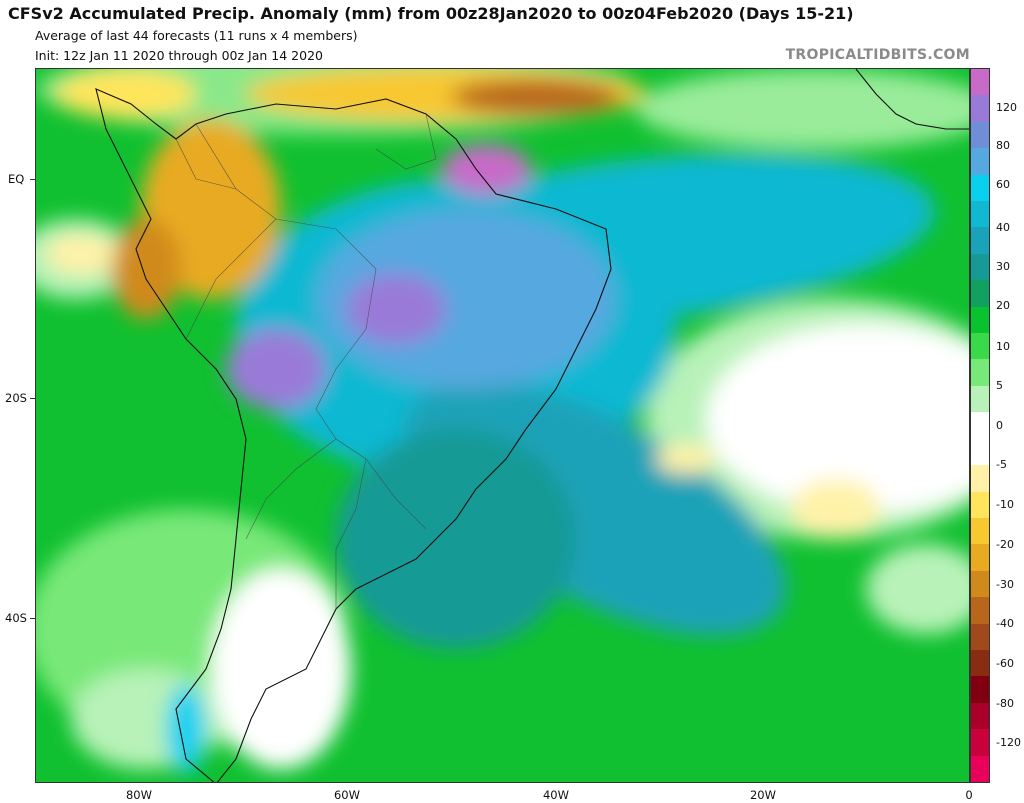  What do you see at coordinates (1005, 584) in the screenshot?
I see `colorbar-label: -30` at bounding box center [1005, 584].